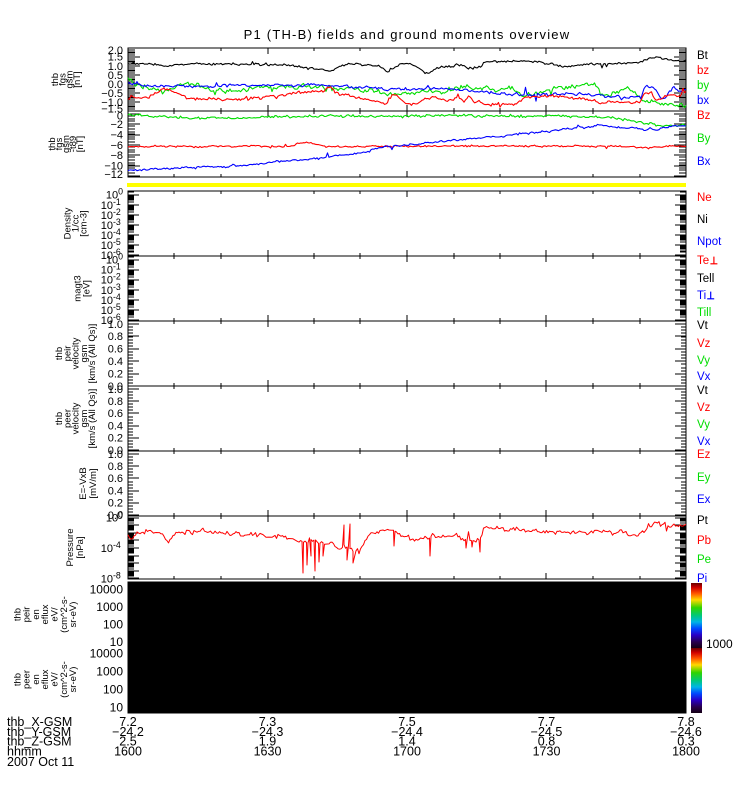 This screenshot has width=750, height=800. What do you see at coordinates (686, 732) in the screenshot?
I see `svg-text: −24.6` at bounding box center [686, 732].